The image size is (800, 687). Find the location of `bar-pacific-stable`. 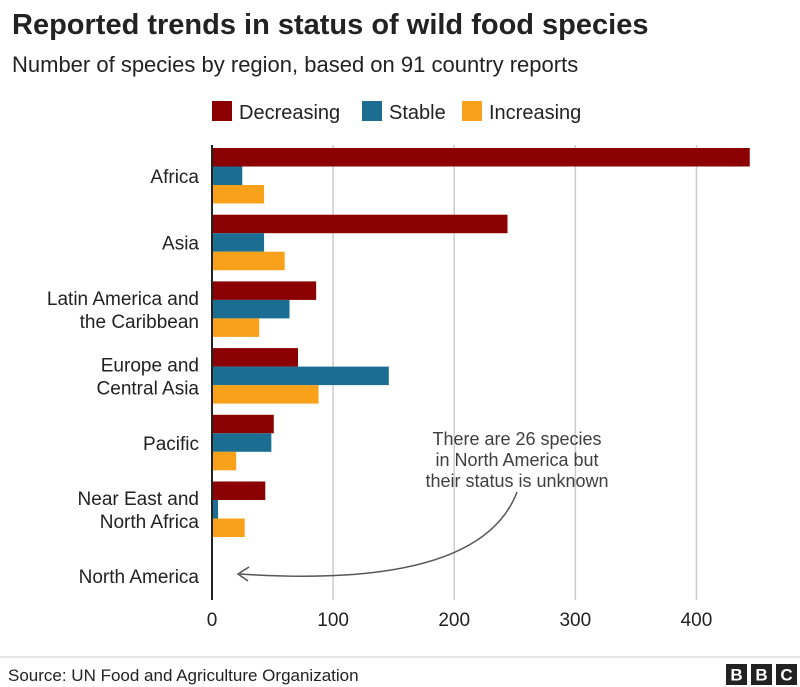

bar-pacific-stable is located at coordinates (242, 442).